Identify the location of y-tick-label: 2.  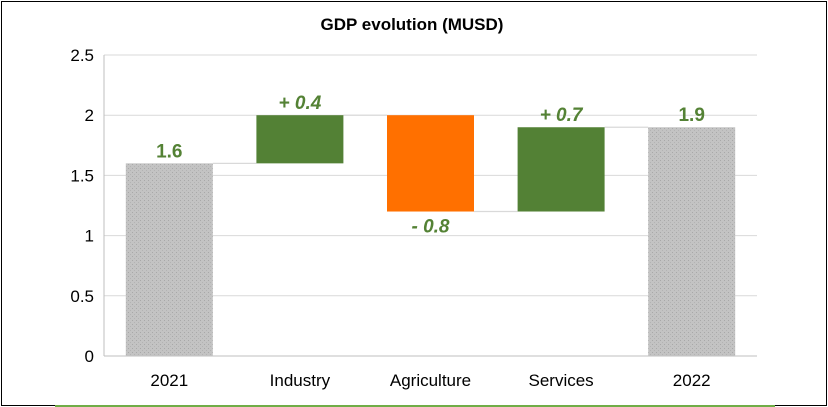
(89, 115).